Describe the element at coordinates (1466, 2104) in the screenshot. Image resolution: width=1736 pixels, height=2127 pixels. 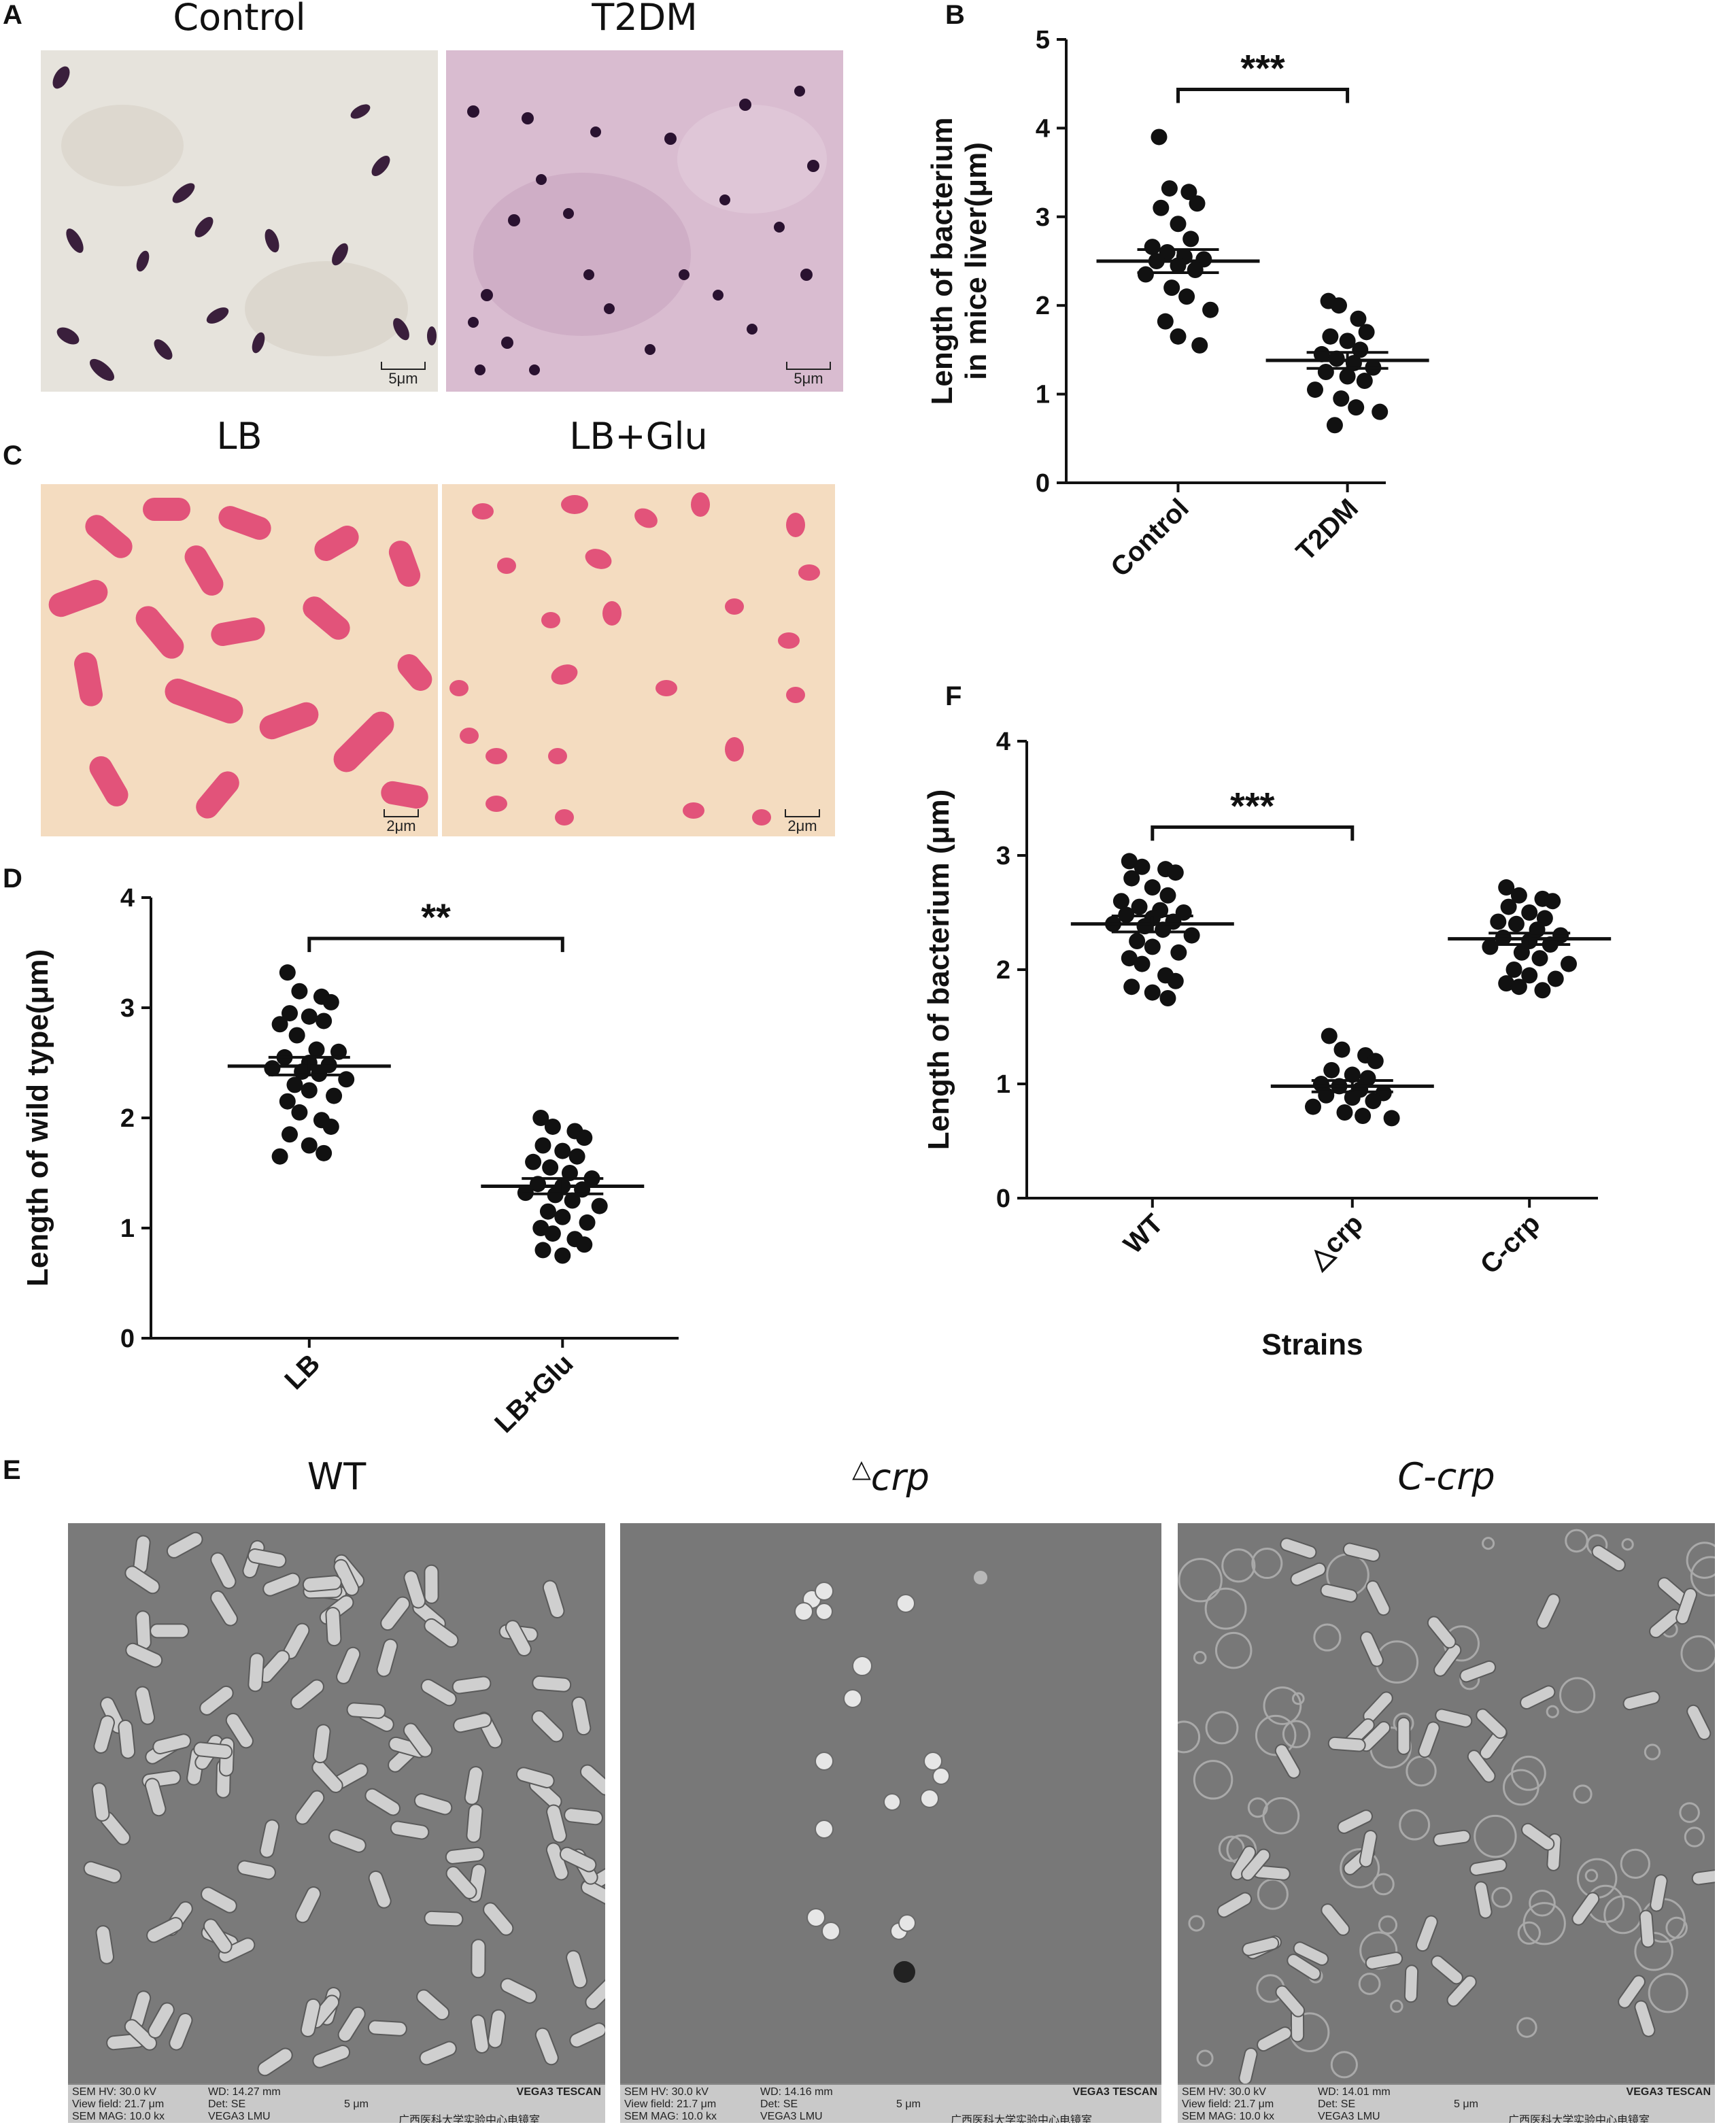
I see `sem-scale: 5 μm` at that location.